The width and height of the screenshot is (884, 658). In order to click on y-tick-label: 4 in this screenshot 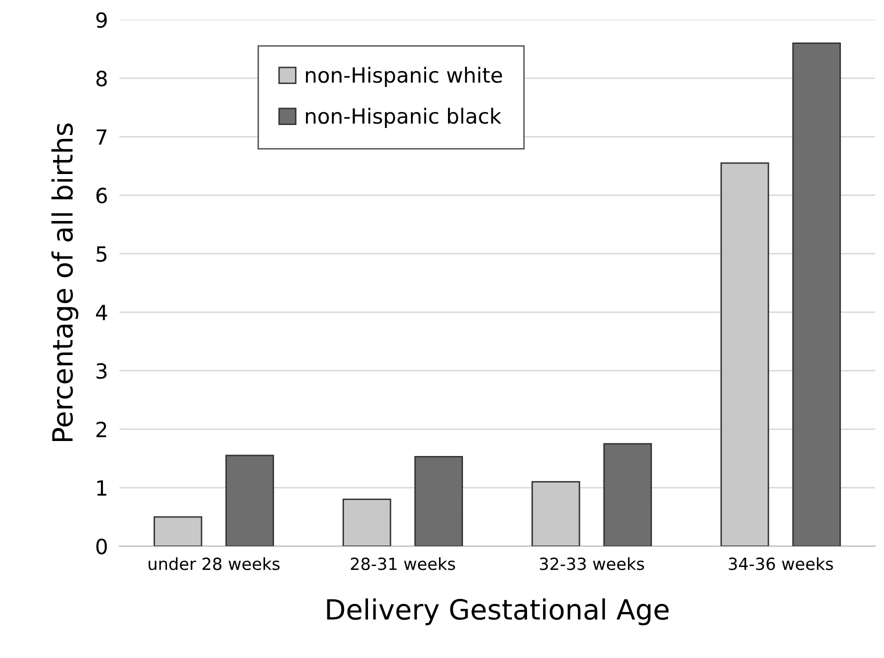, I will do `click(102, 312)`.